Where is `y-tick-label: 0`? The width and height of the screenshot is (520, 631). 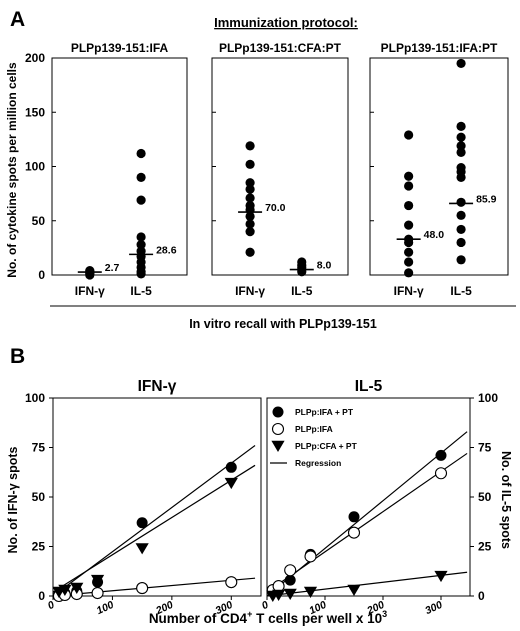
y-tick-label: 0 is located at coordinates (41, 275).